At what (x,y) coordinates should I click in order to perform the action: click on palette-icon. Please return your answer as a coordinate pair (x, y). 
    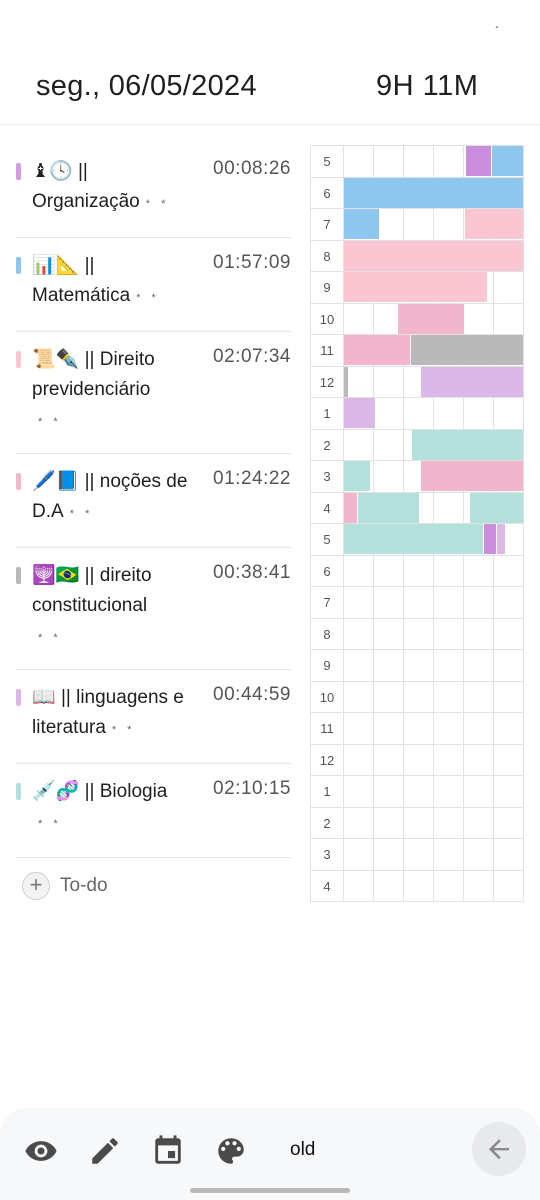
    Looking at the image, I should click on (231, 1151).